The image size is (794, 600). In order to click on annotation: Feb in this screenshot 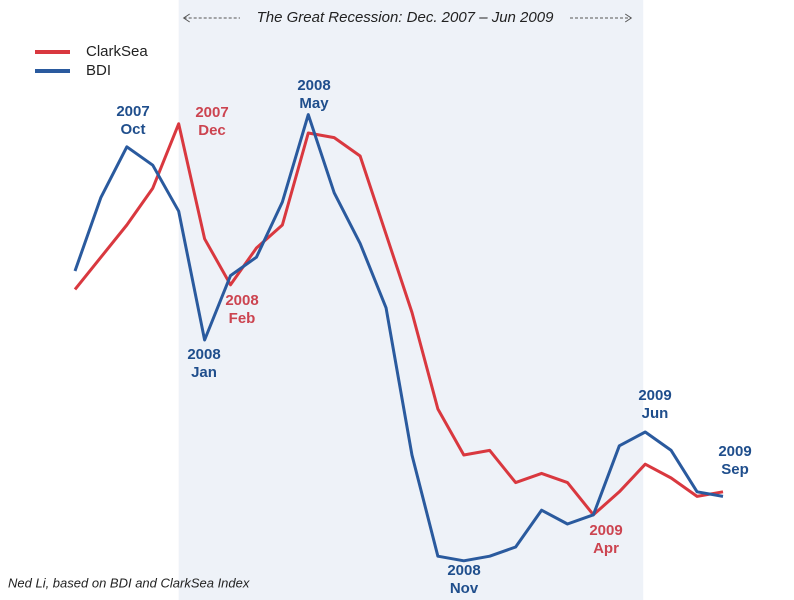, I will do `click(242, 318)`.